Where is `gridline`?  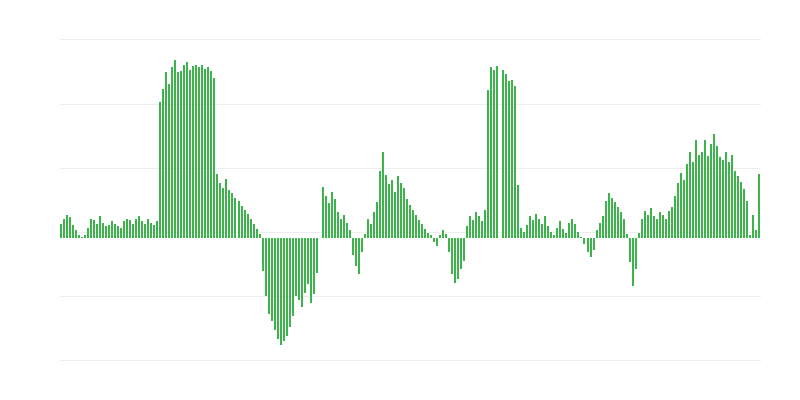 gridline is located at coordinates (410, 39).